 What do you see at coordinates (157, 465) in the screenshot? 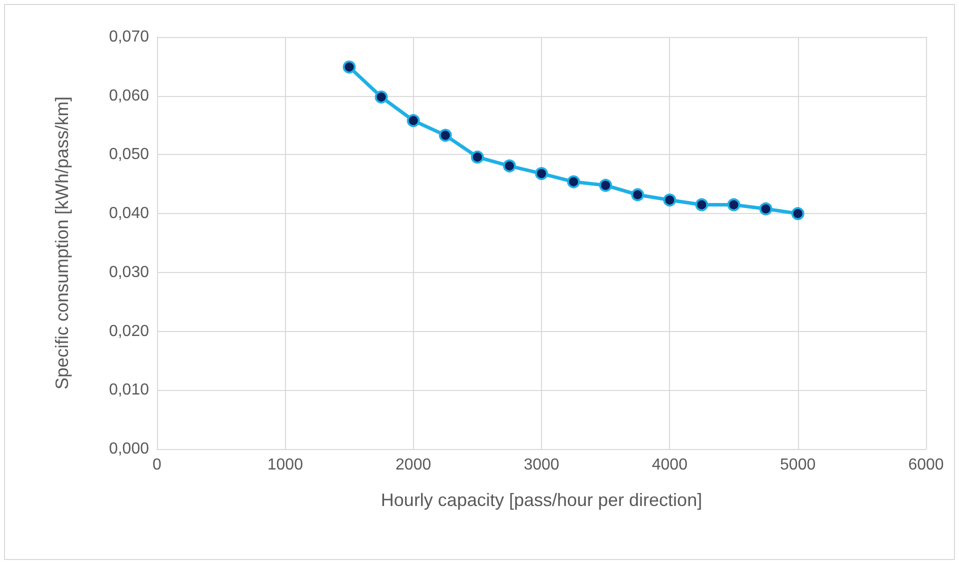
I see `x-tick-label: 0` at bounding box center [157, 465].